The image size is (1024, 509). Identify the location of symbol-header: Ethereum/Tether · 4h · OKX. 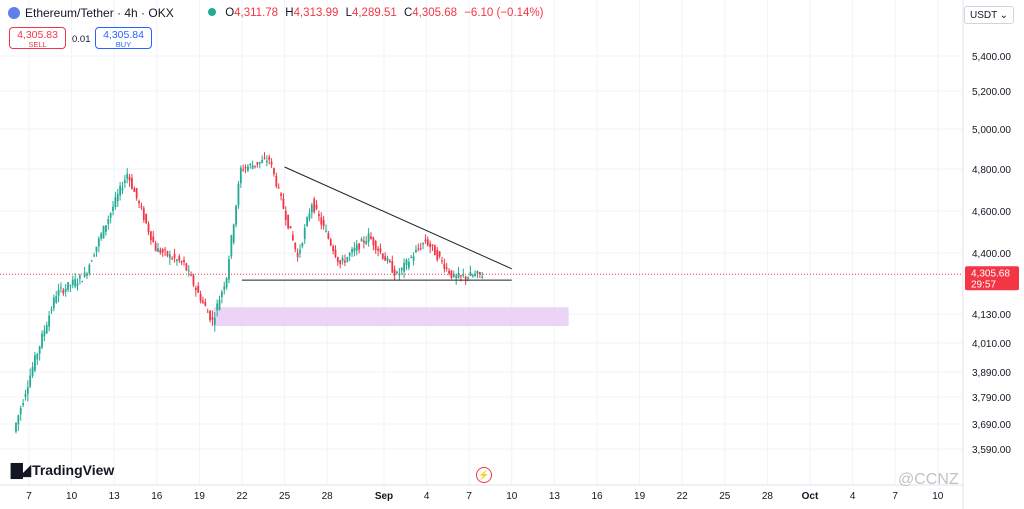
(91, 13).